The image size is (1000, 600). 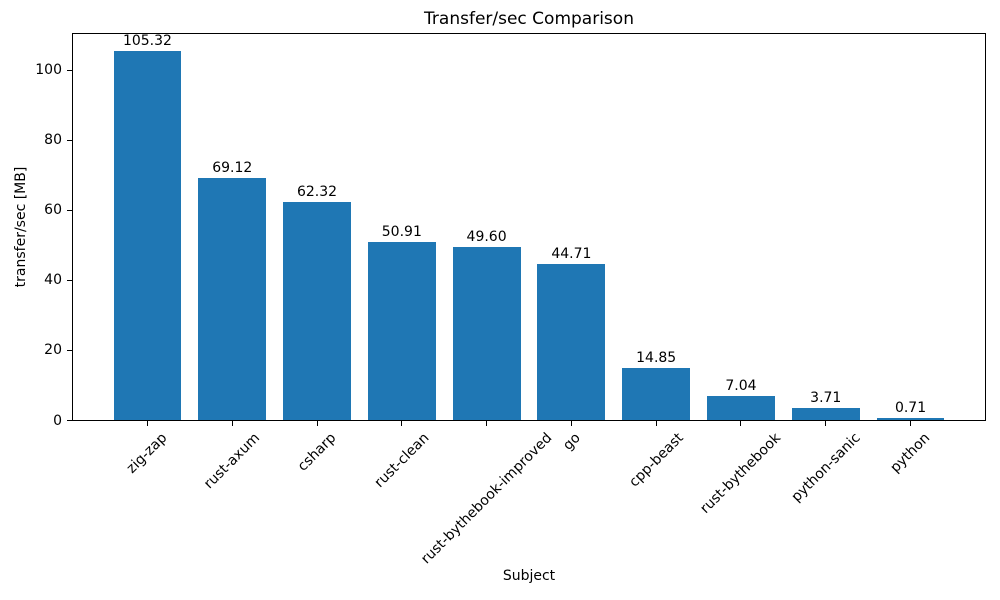 What do you see at coordinates (232, 299) in the screenshot?
I see `bar-rust-axum` at bounding box center [232, 299].